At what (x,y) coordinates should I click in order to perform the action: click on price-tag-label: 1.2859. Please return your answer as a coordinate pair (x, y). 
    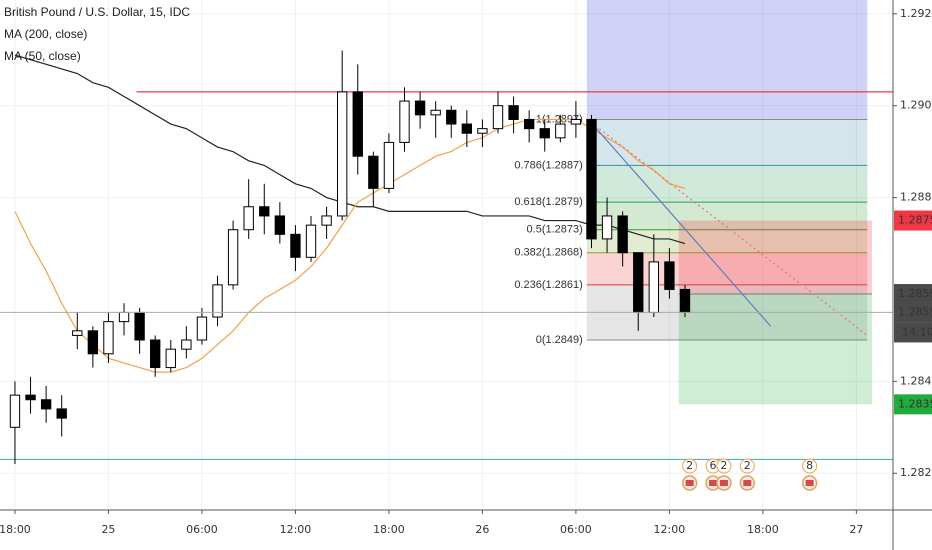
    Looking at the image, I should click on (915, 293).